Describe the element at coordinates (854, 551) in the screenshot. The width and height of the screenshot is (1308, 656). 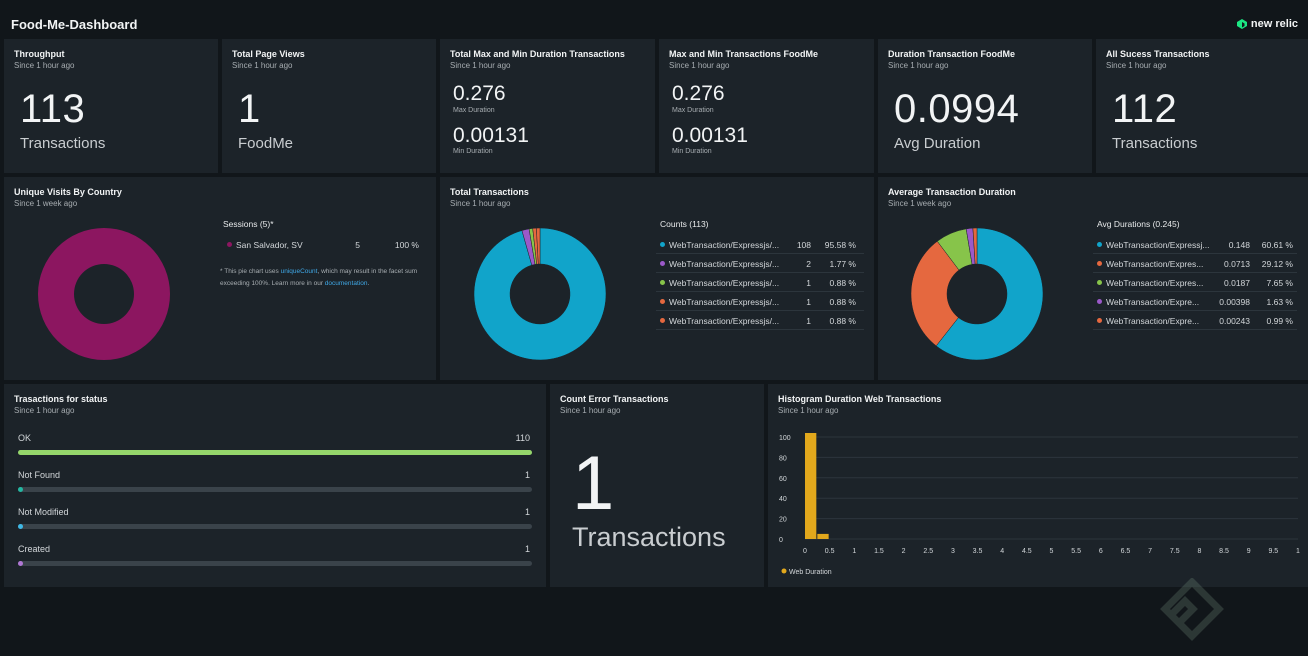
I see `x-tick-label: 1` at that location.